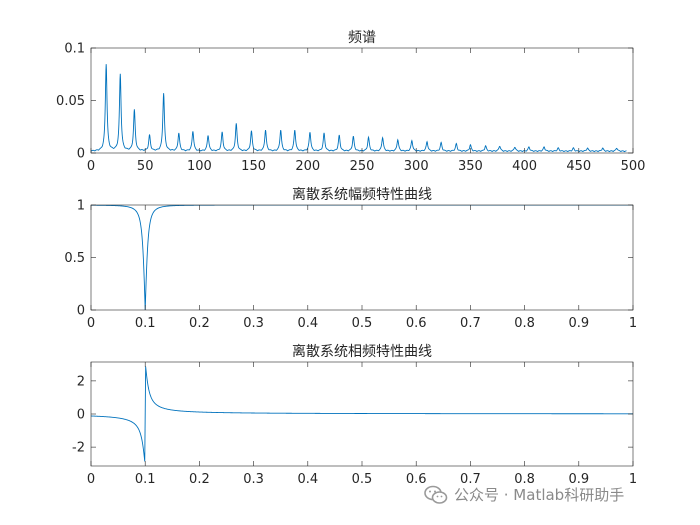  Describe the element at coordinates (633, 166) in the screenshot. I see `spectrum-xtick-label: 500` at that location.